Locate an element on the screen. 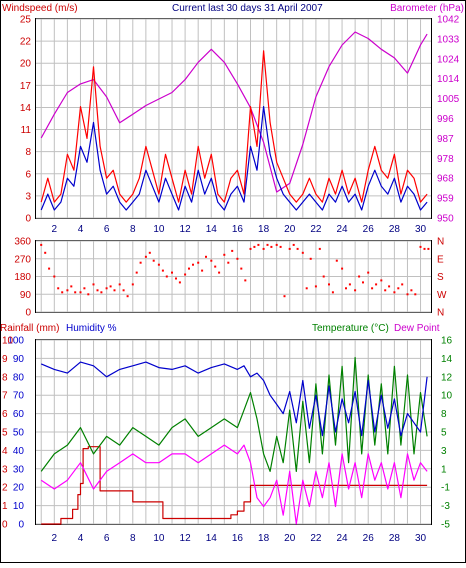  windspeed-axis-label: Windspeed (m/s) is located at coordinates (40, 8).